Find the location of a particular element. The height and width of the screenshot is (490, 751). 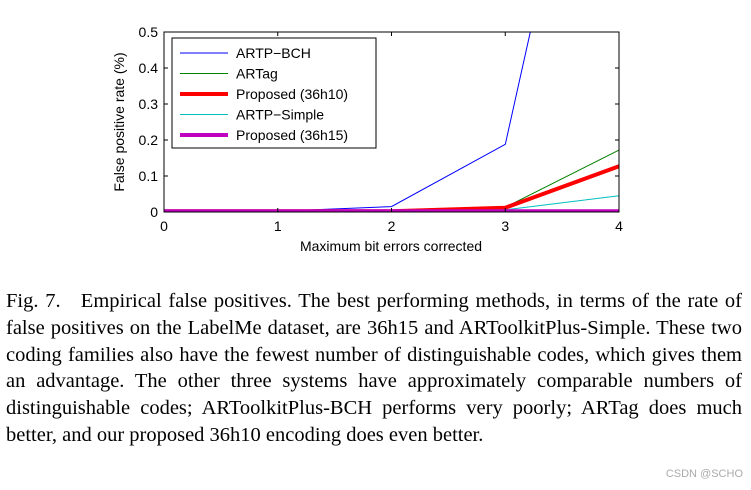

x-tick-label: 3 is located at coordinates (505, 226).